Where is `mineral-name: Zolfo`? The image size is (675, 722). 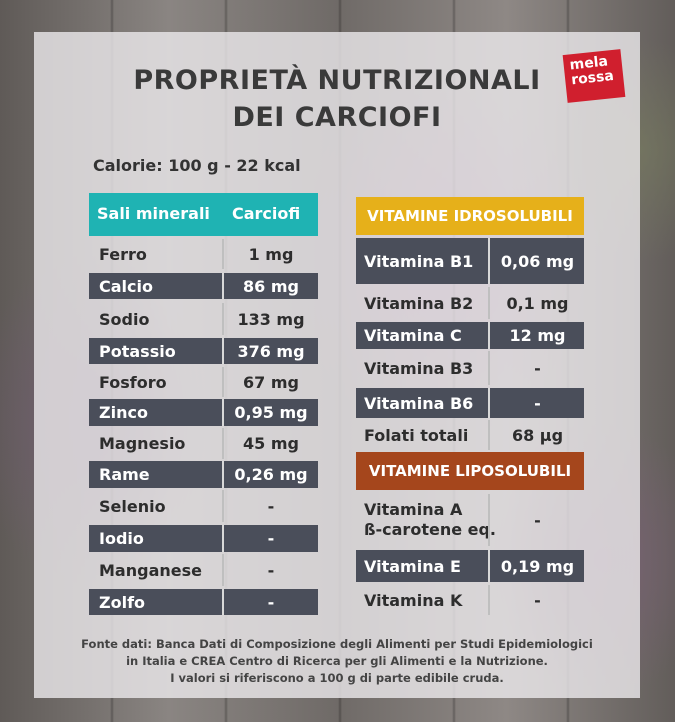
mineral-name: Zolfo is located at coordinates (122, 602).